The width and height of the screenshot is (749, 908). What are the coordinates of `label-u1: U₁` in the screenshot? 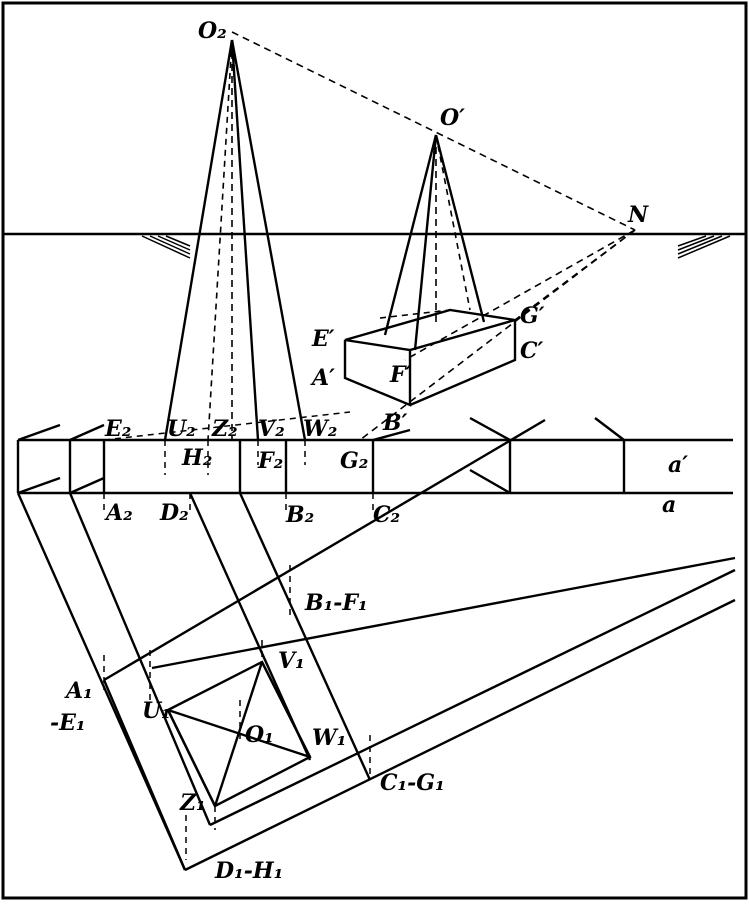 It's located at (156, 711).